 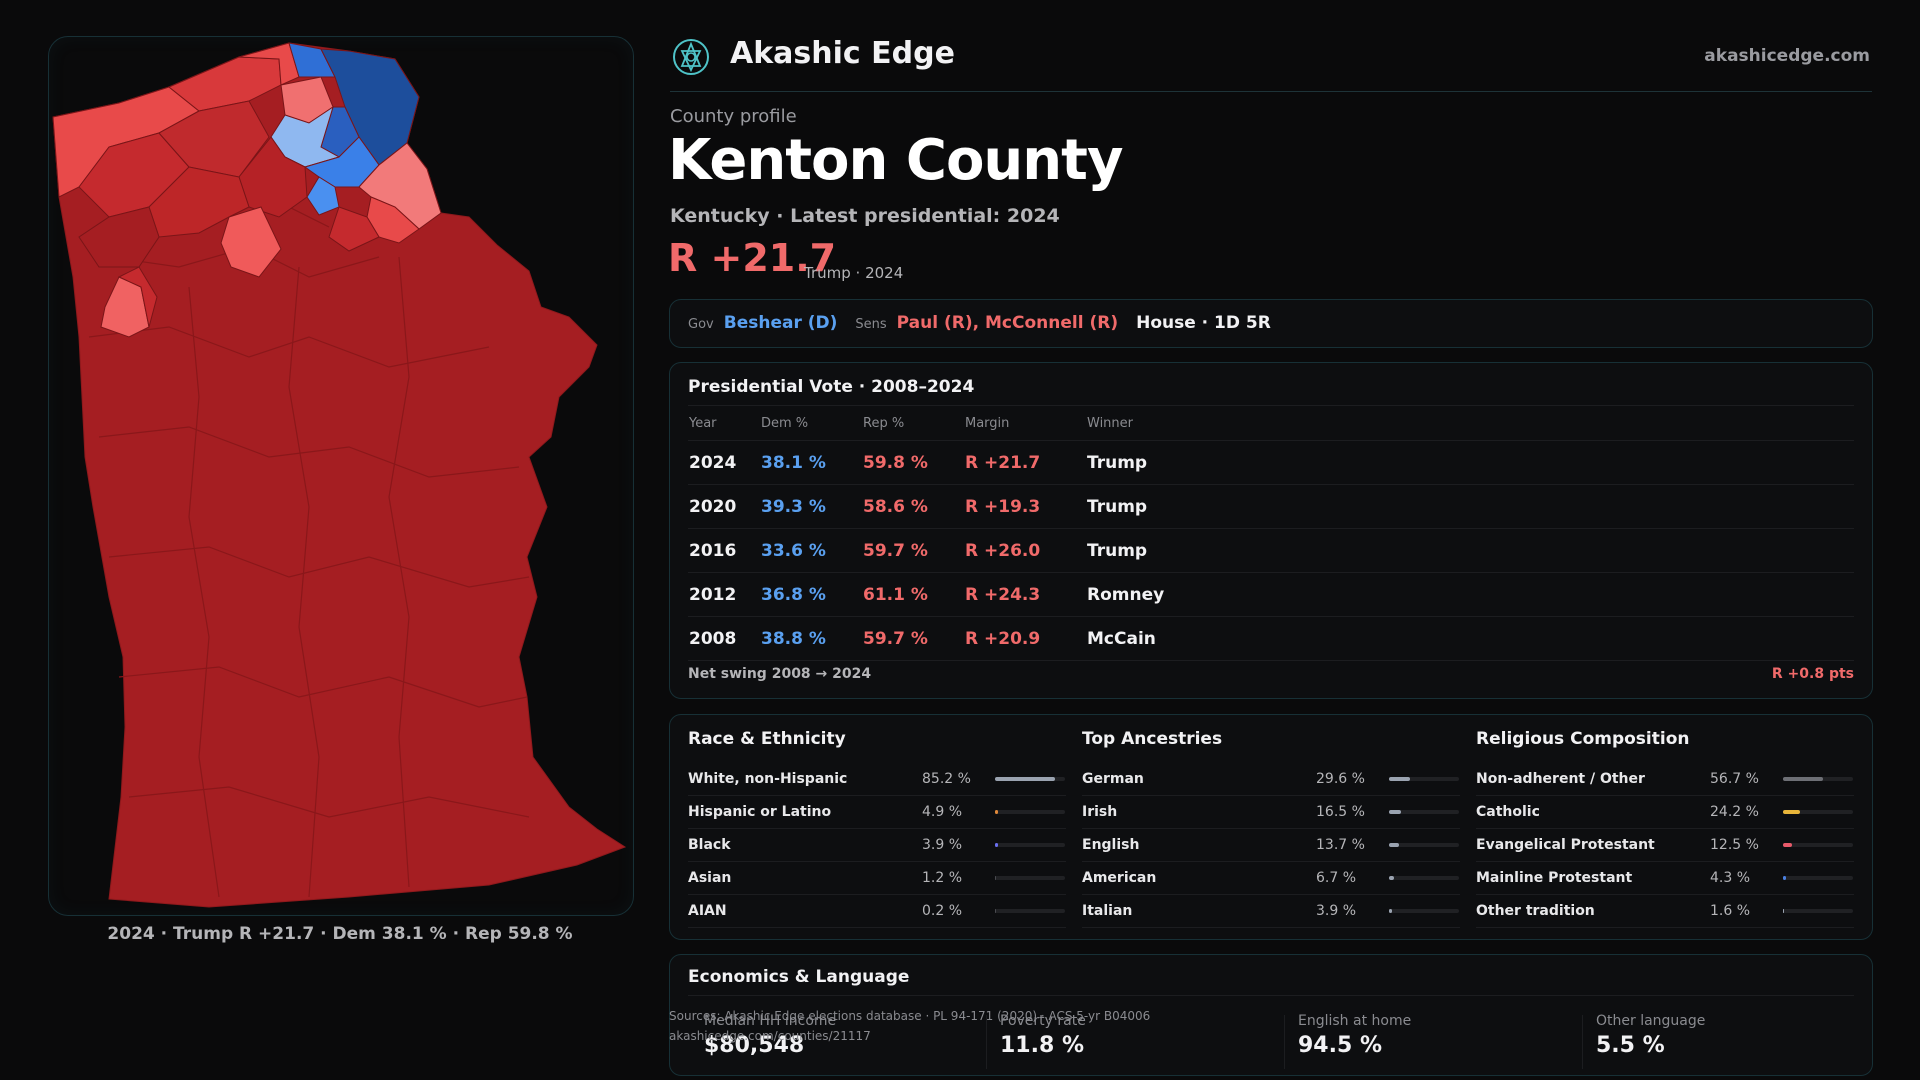 I want to click on item-value: 13.7 %, so click(x=1340, y=845).